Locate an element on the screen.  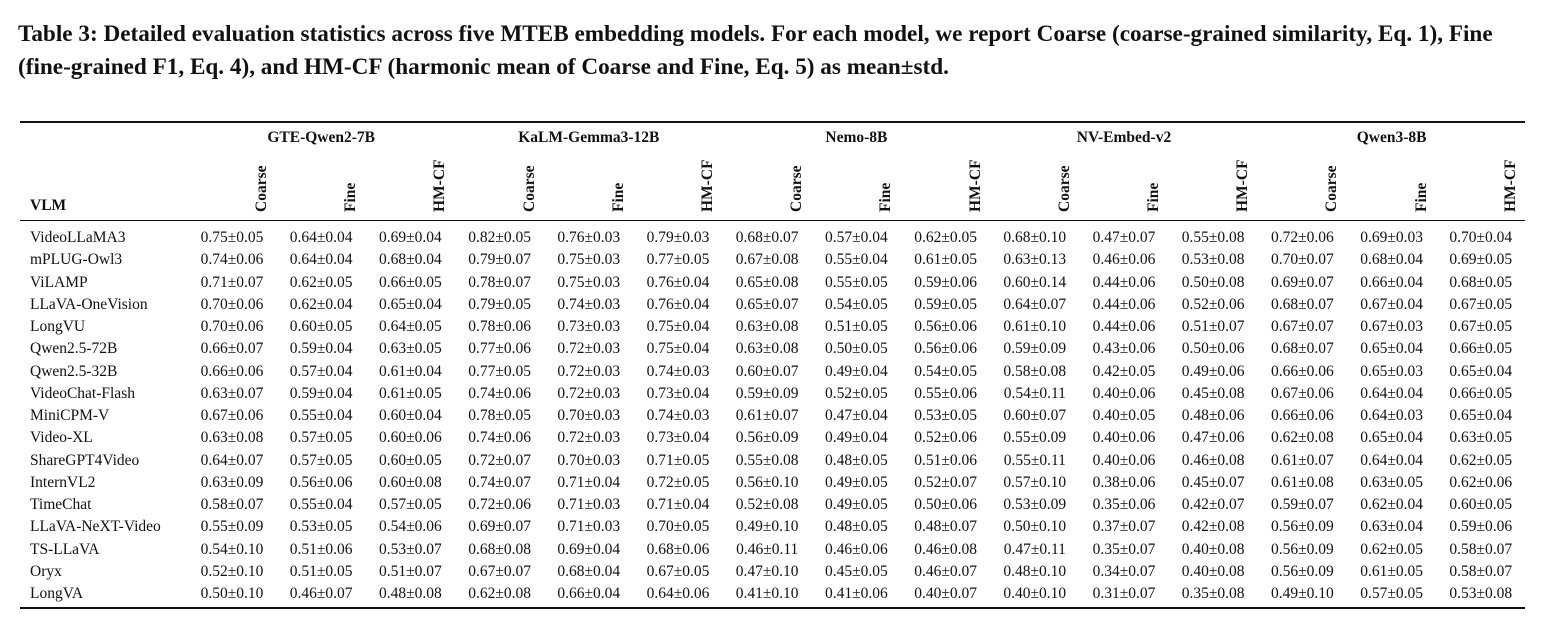
cell: 0.44±0.06 is located at coordinates (1124, 326).